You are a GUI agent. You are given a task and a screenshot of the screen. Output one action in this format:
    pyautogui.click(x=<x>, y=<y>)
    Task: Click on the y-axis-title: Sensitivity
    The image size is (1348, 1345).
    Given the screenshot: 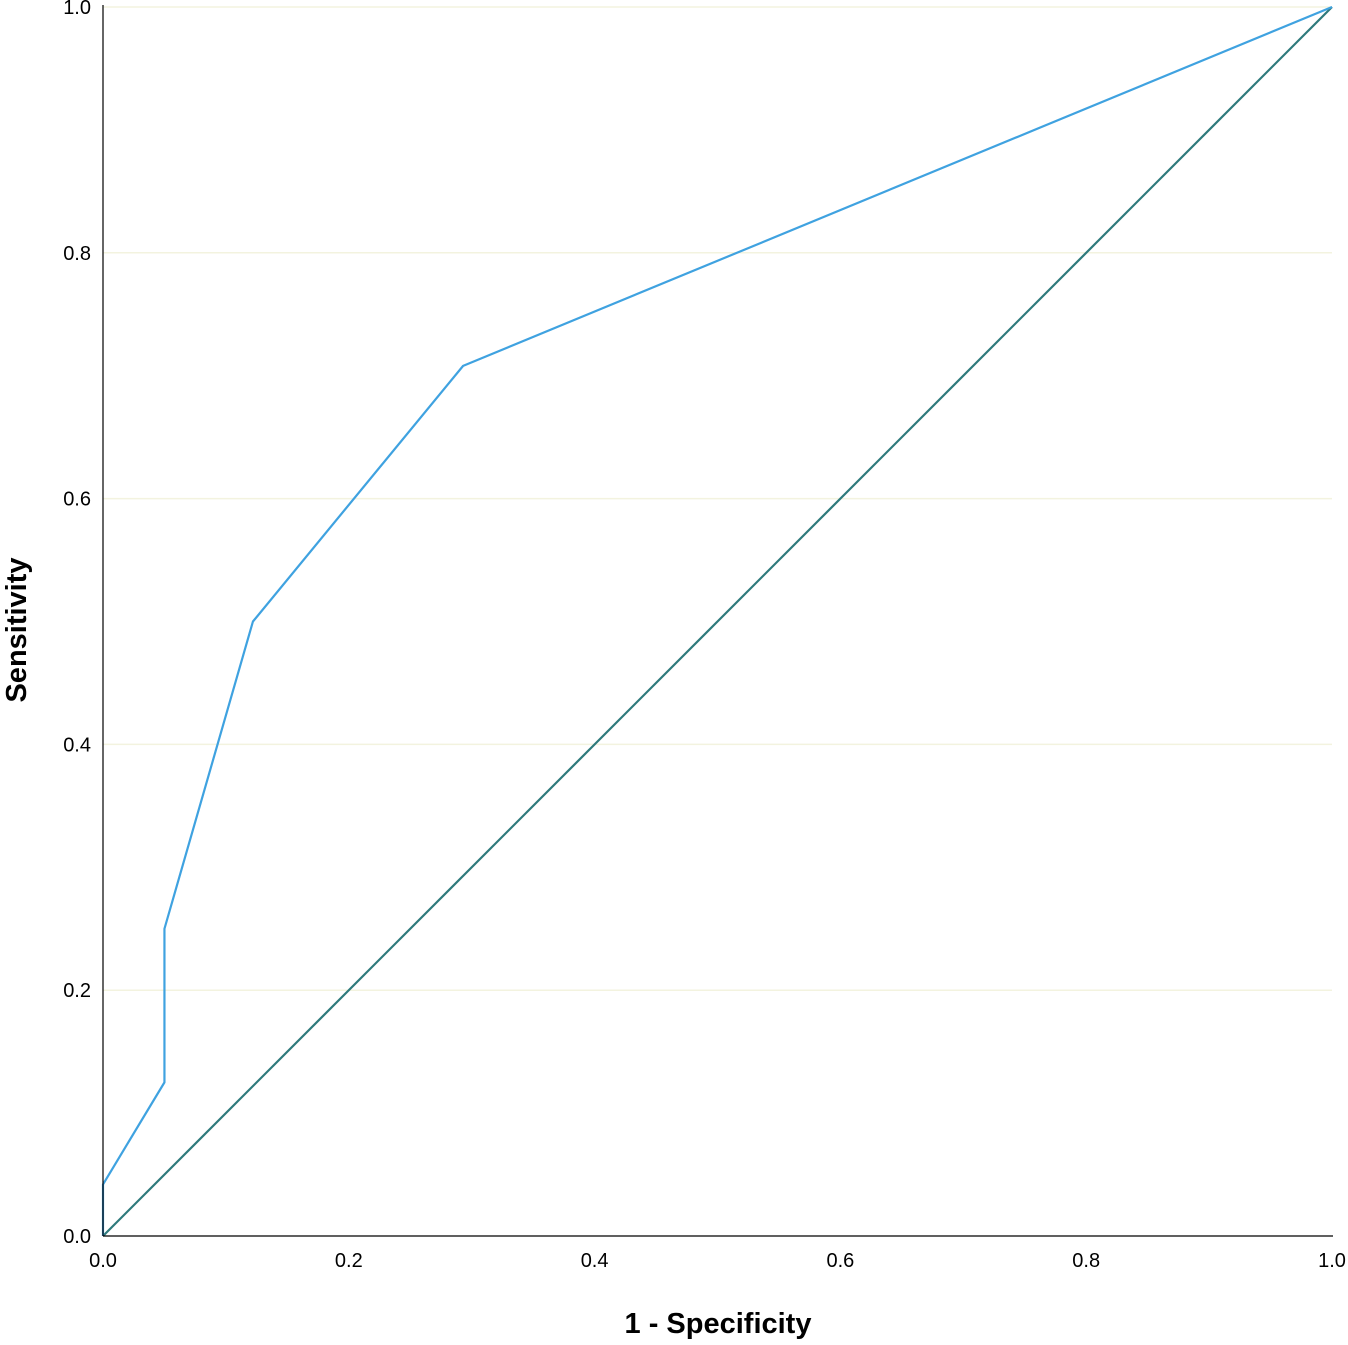 What is the action you would take?
    pyautogui.click(x=17, y=629)
    